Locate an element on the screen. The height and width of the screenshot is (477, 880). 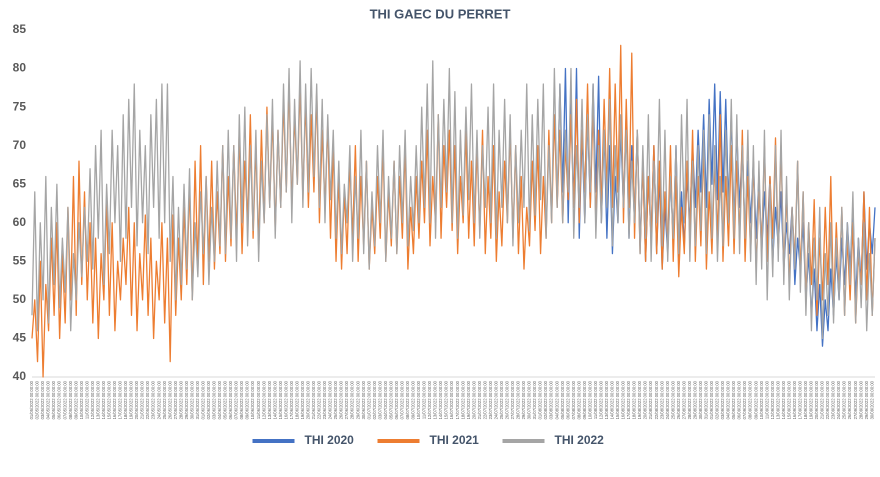
x-tick-label: 29/07/2022 00:00:00 is located at coordinates (523, 399).